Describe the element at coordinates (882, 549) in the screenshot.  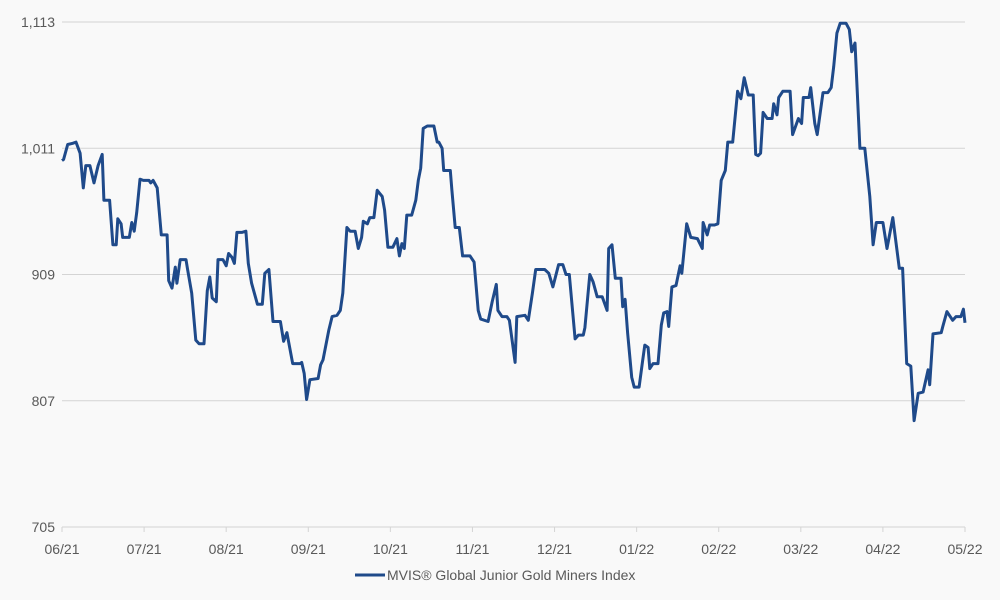
I see `x-tick-label: 04/22` at that location.